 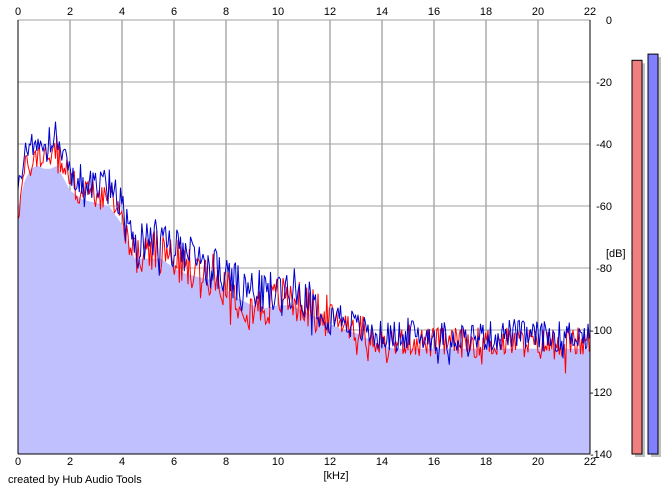 What do you see at coordinates (604, 207) in the screenshot?
I see `y-tick-label: -60` at bounding box center [604, 207].